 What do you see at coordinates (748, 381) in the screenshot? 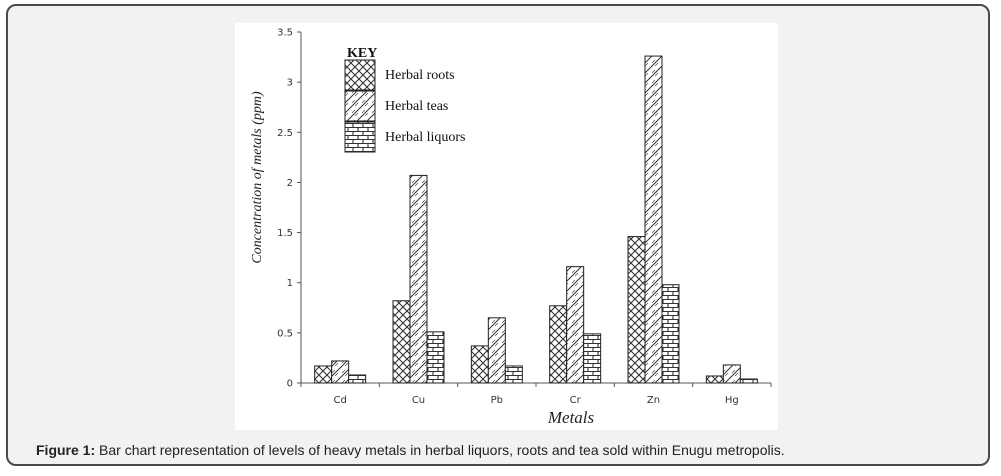
I see `bar-hg-herbal-liquors` at bounding box center [748, 381].